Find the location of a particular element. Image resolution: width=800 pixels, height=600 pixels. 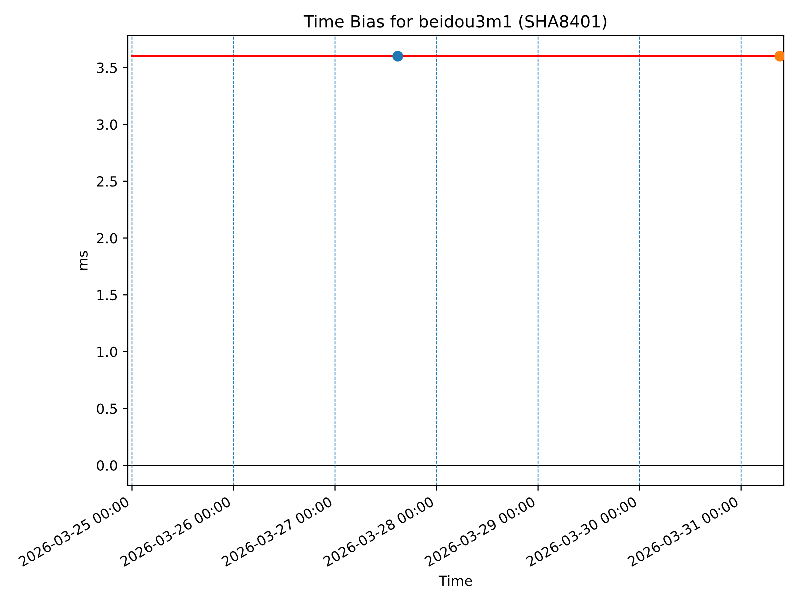

y-tick-label: 2.0 is located at coordinates (107, 238).